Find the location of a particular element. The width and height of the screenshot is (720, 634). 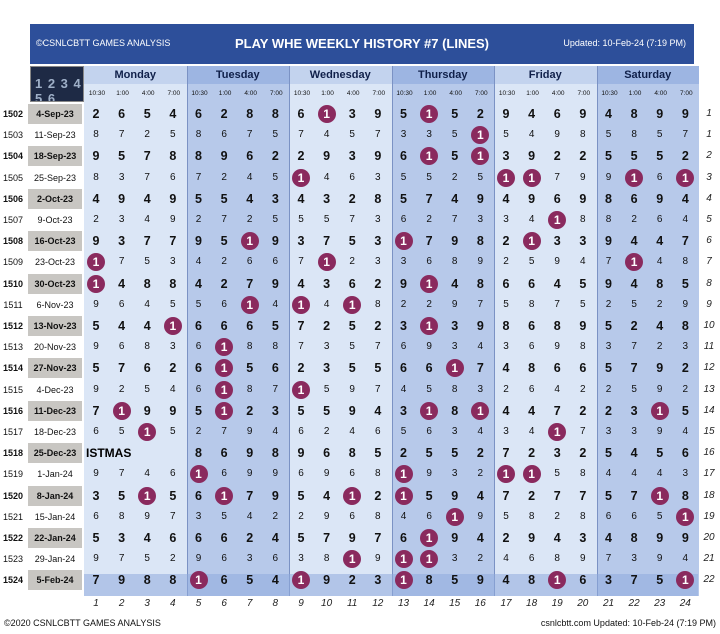

row-id: 1507 is located at coordinates (13, 220).